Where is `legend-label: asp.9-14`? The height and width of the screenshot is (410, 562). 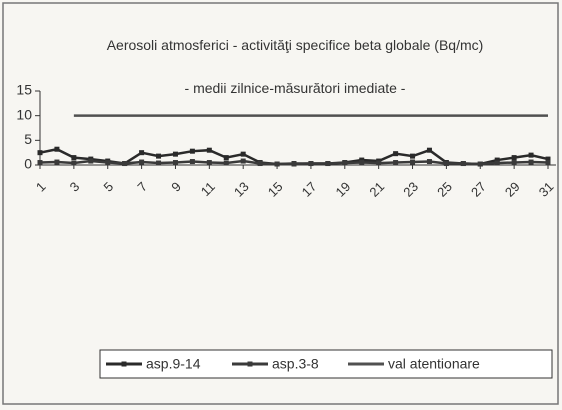
legend-label: asp.9-14 is located at coordinates (173, 364).